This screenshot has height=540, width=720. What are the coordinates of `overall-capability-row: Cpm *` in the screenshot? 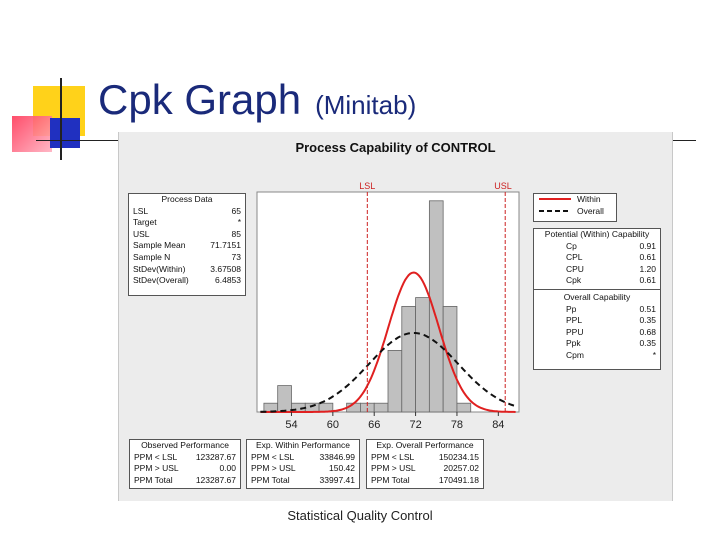 It's located at (611, 356).